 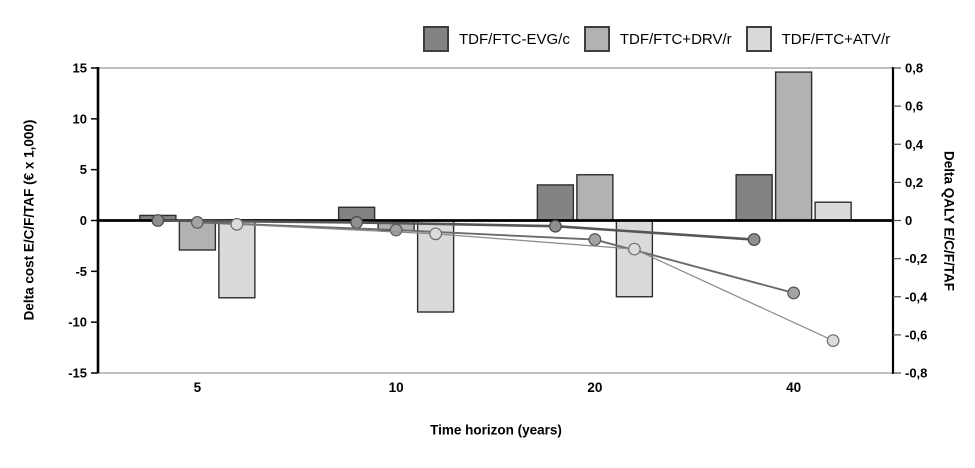 What do you see at coordinates (83, 169) in the screenshot?
I see `left-axis-tick-label: 5` at bounding box center [83, 169].